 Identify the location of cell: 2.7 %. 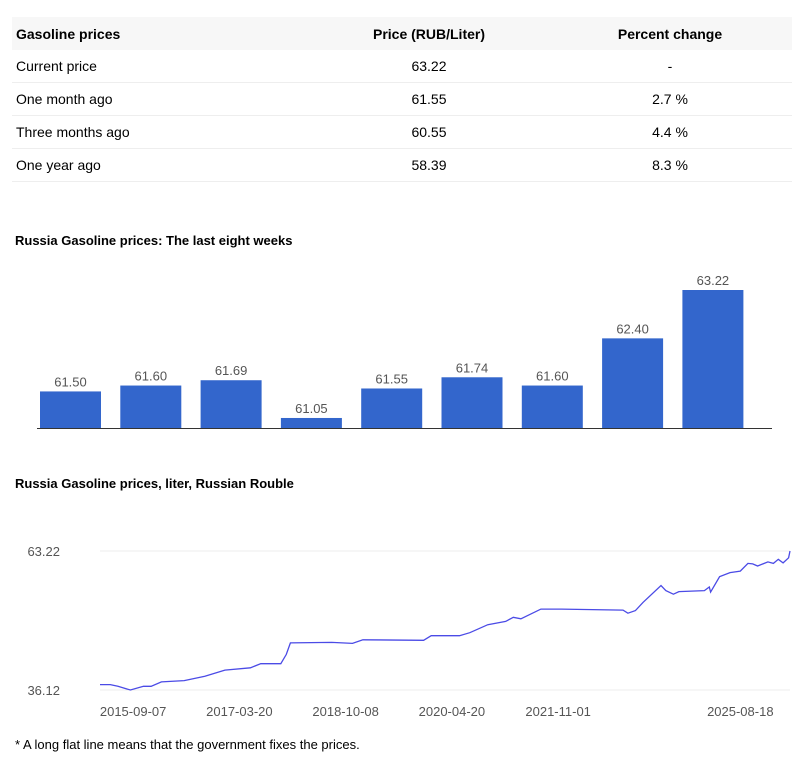
(670, 99).